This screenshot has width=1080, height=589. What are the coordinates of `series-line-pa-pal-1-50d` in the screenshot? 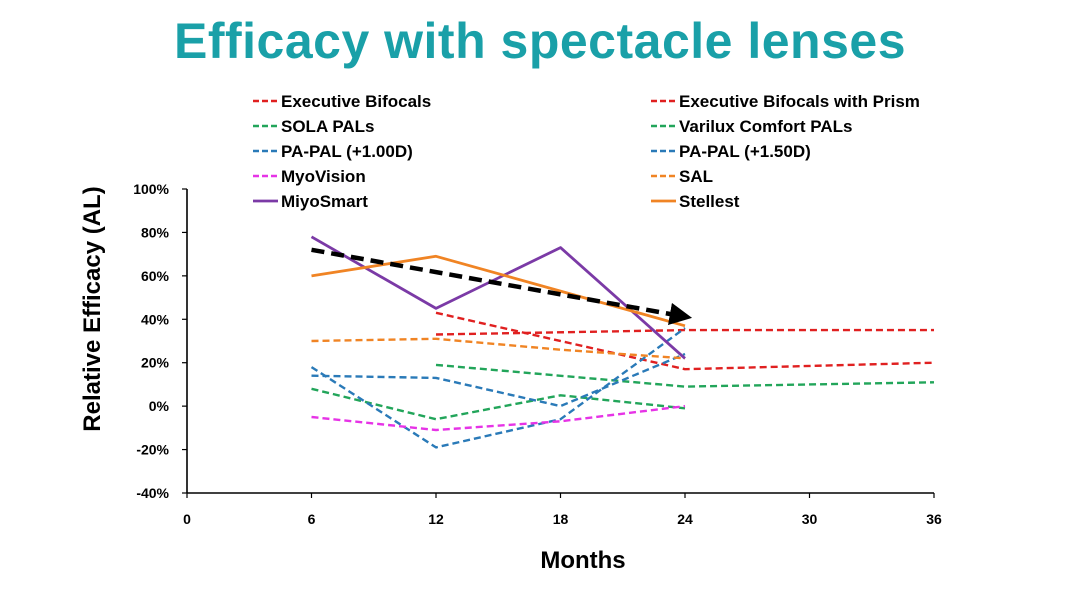 It's located at (498, 388).